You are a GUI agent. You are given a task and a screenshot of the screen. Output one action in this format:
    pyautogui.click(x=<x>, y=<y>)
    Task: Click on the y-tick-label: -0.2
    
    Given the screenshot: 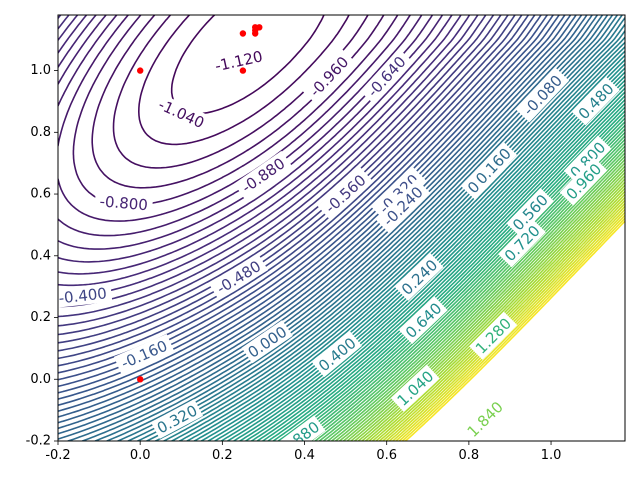 What is the action you would take?
    pyautogui.click(x=38, y=441)
    